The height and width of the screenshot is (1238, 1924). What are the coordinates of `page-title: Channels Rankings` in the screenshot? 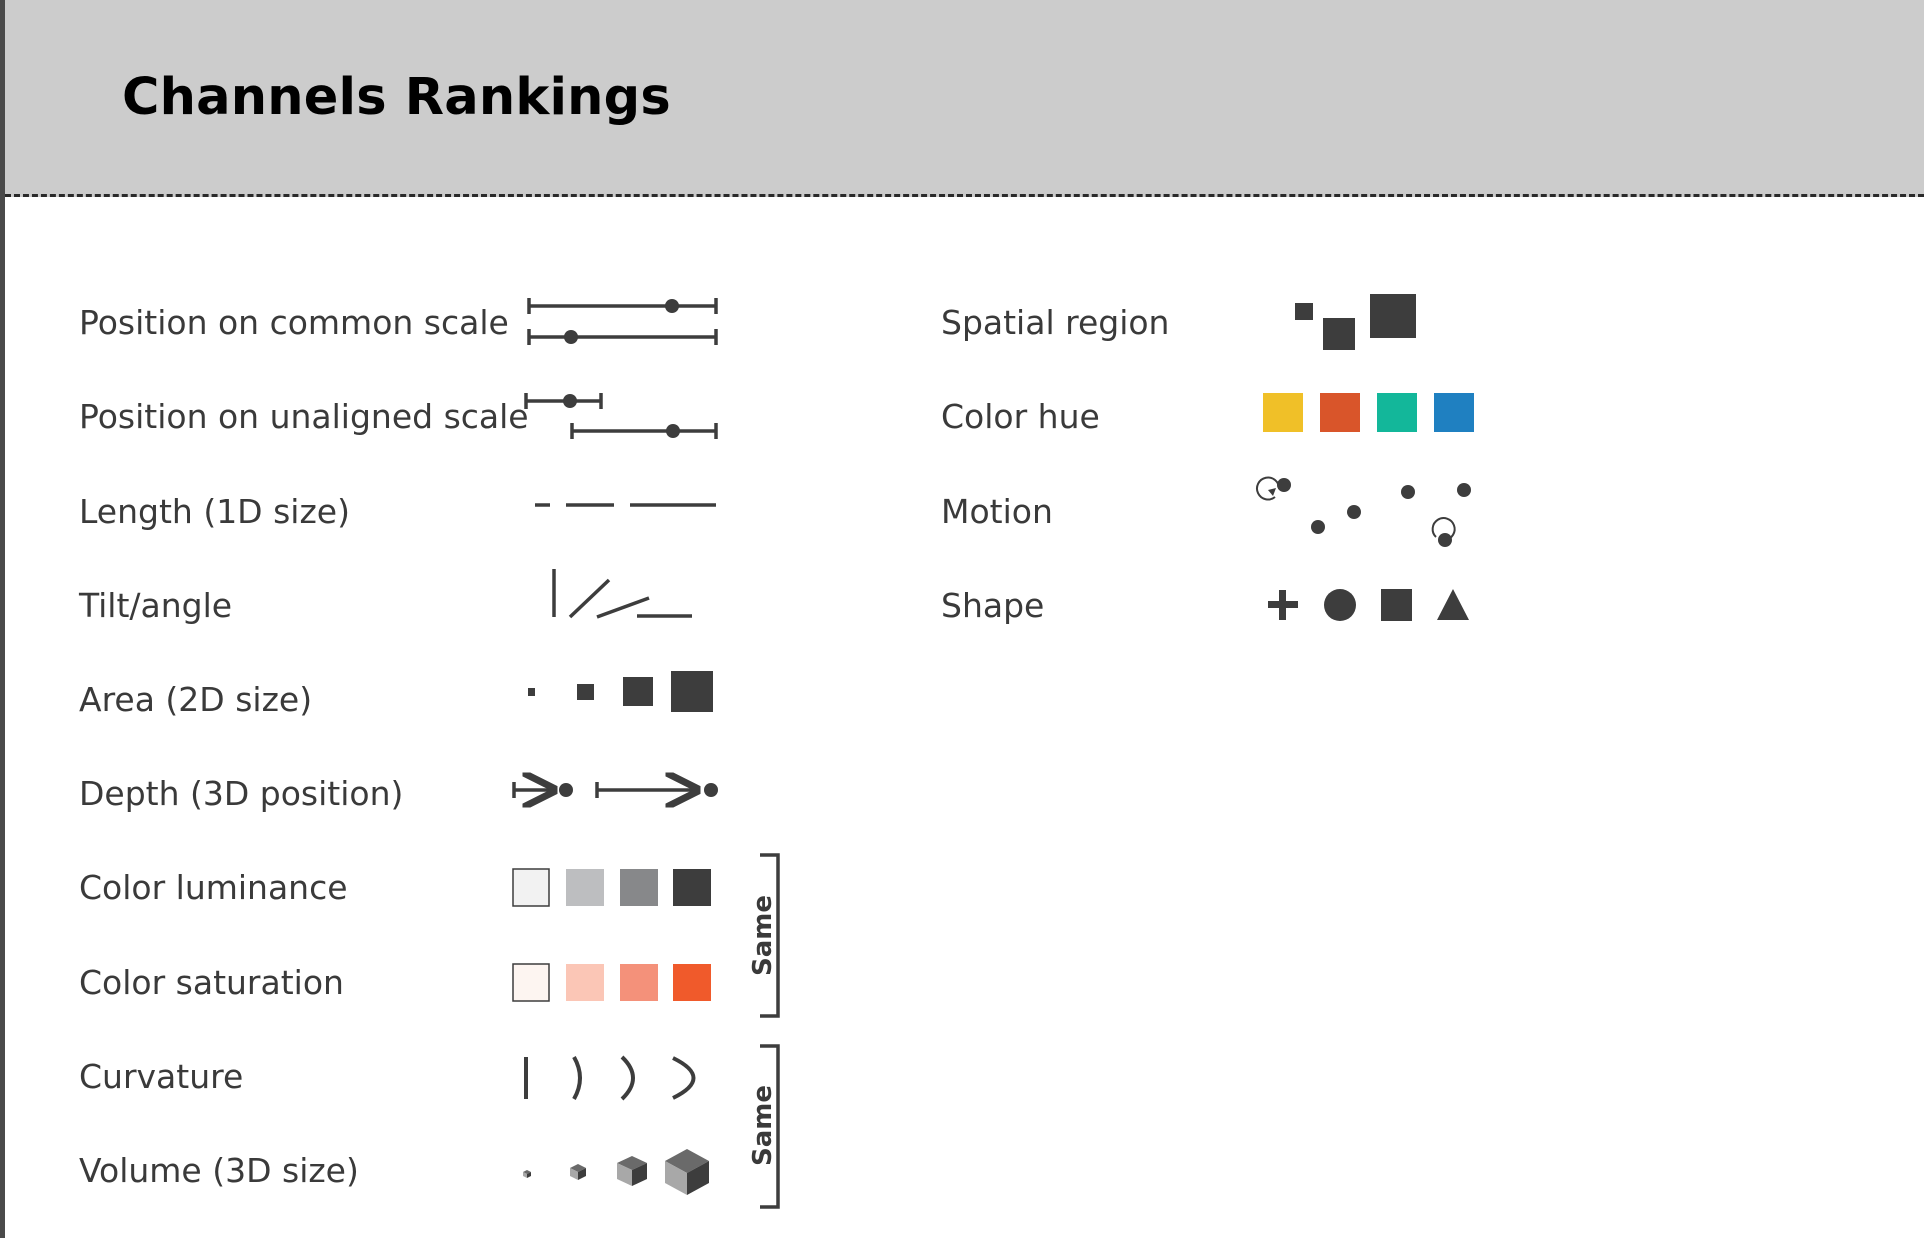 It's located at (396, 97).